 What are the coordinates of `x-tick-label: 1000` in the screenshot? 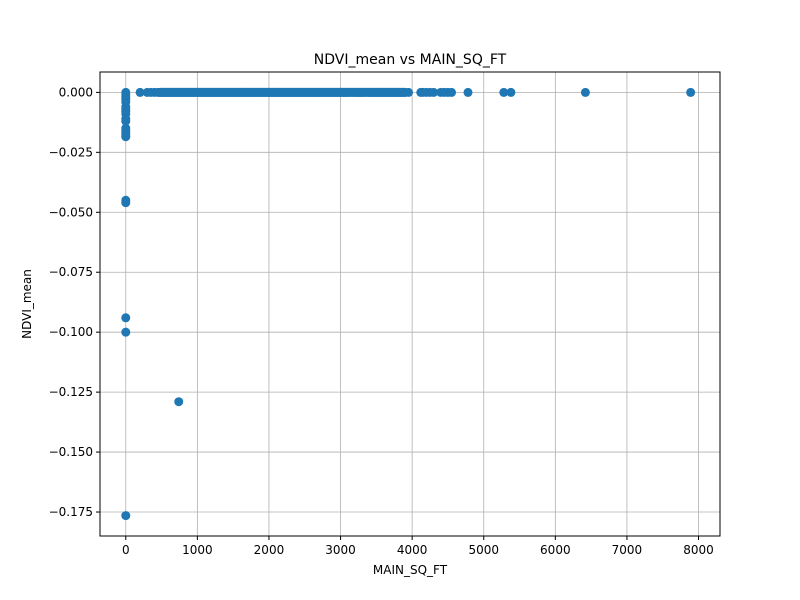 It's located at (197, 550).